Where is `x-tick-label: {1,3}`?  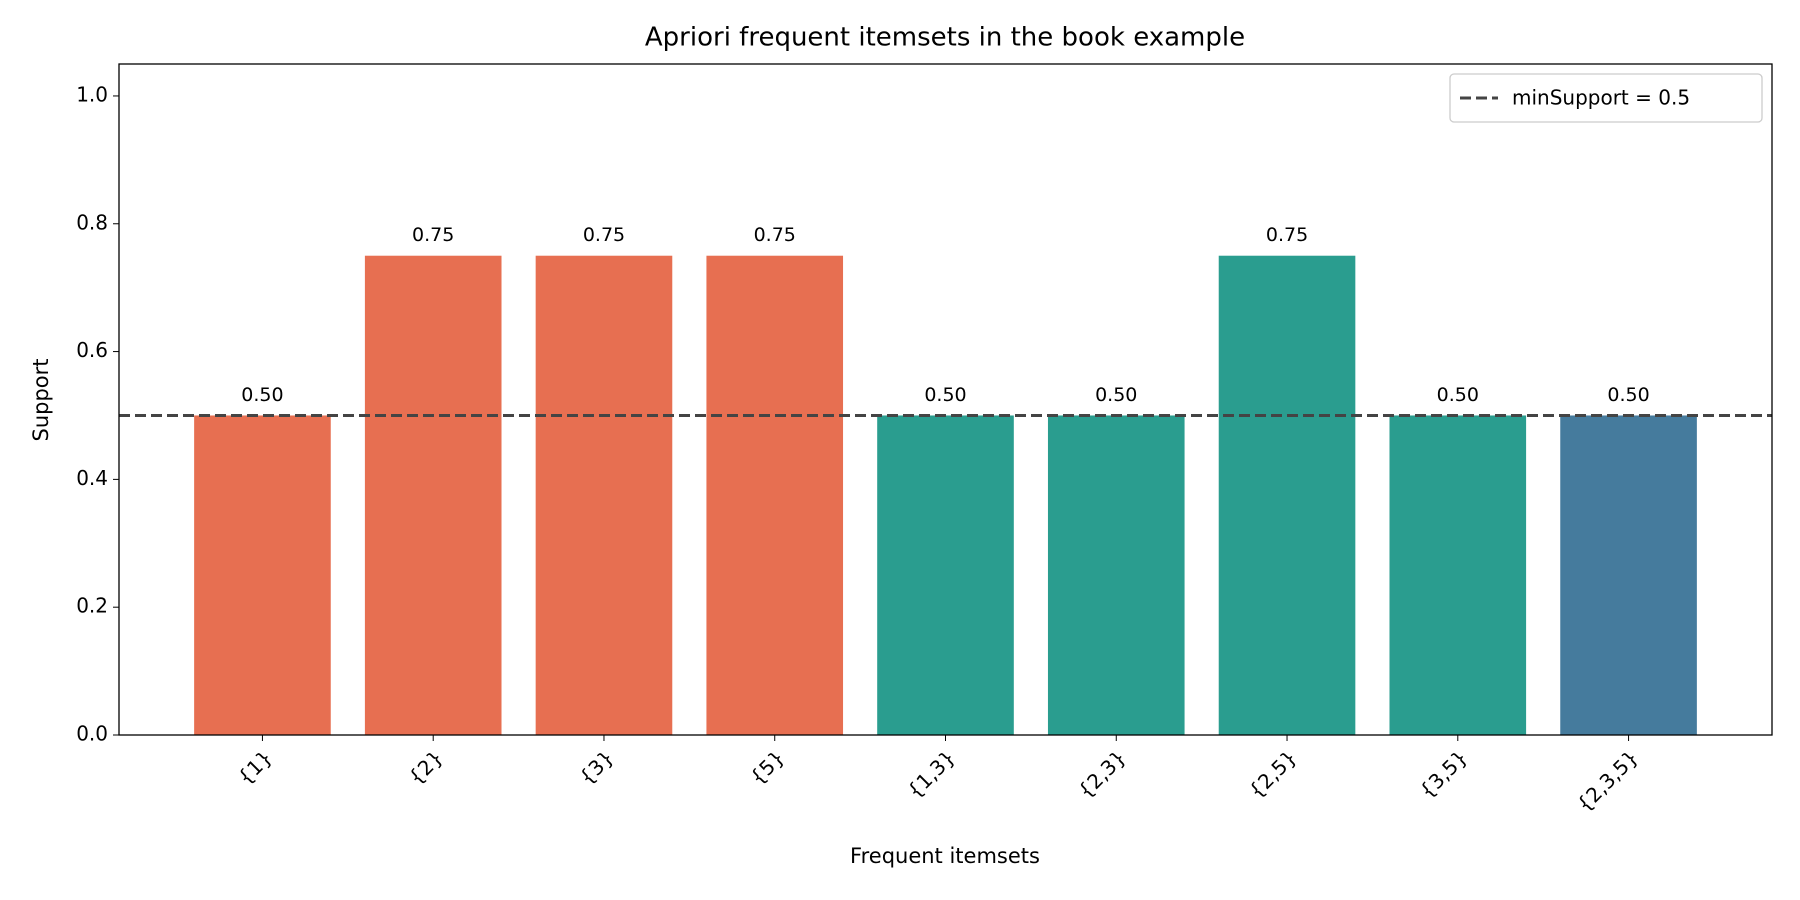 x-tick-label: {1,3} is located at coordinates (930, 773).